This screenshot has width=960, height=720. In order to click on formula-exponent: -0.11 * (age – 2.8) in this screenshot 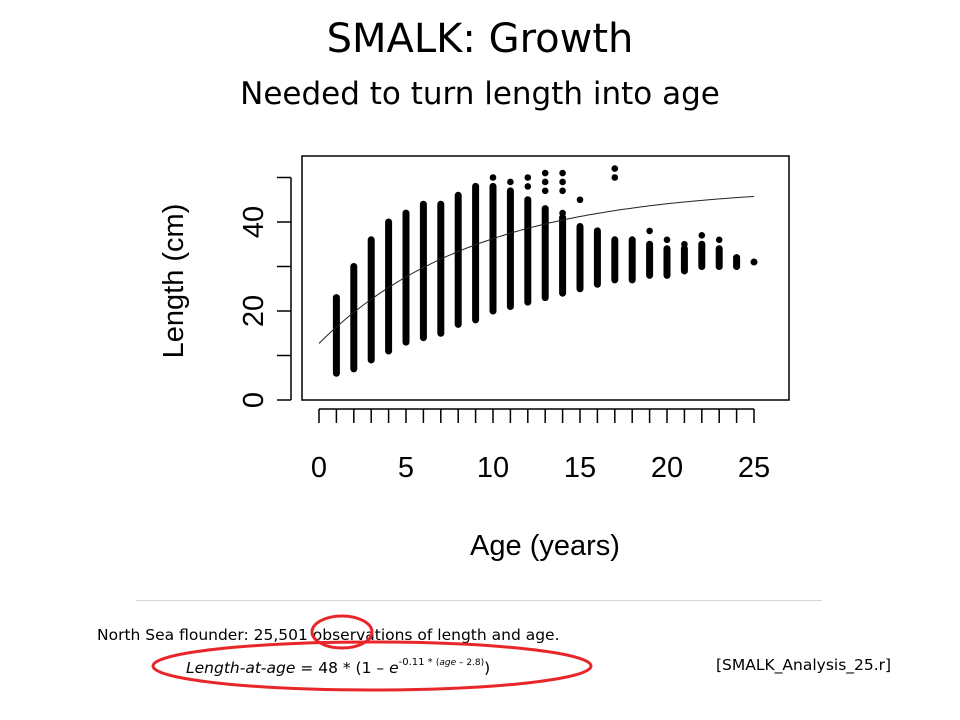, I will do `click(442, 662)`.